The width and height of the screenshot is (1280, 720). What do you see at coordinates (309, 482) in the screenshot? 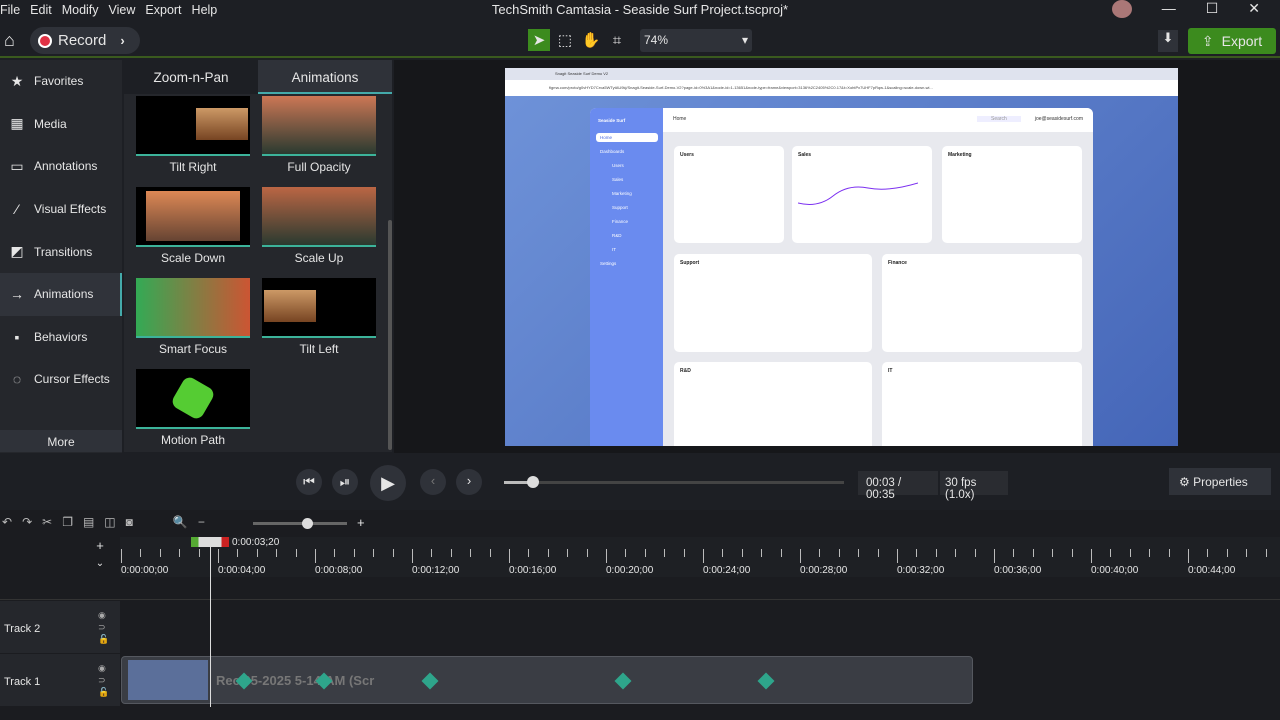
I see `prev-frame-icon: ⏮` at bounding box center [309, 482].